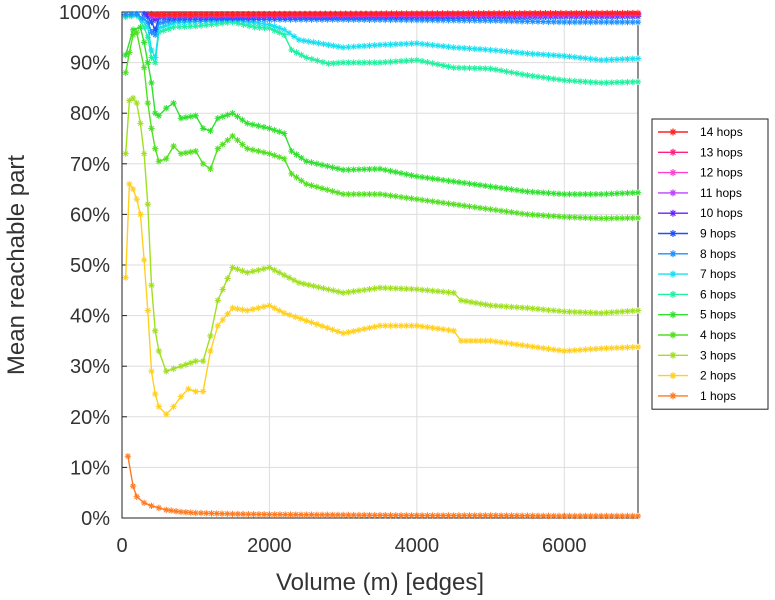 This screenshot has height=600, width=775. What do you see at coordinates (90, 367) in the screenshot?
I see `y-tick-label: 30%` at bounding box center [90, 367].